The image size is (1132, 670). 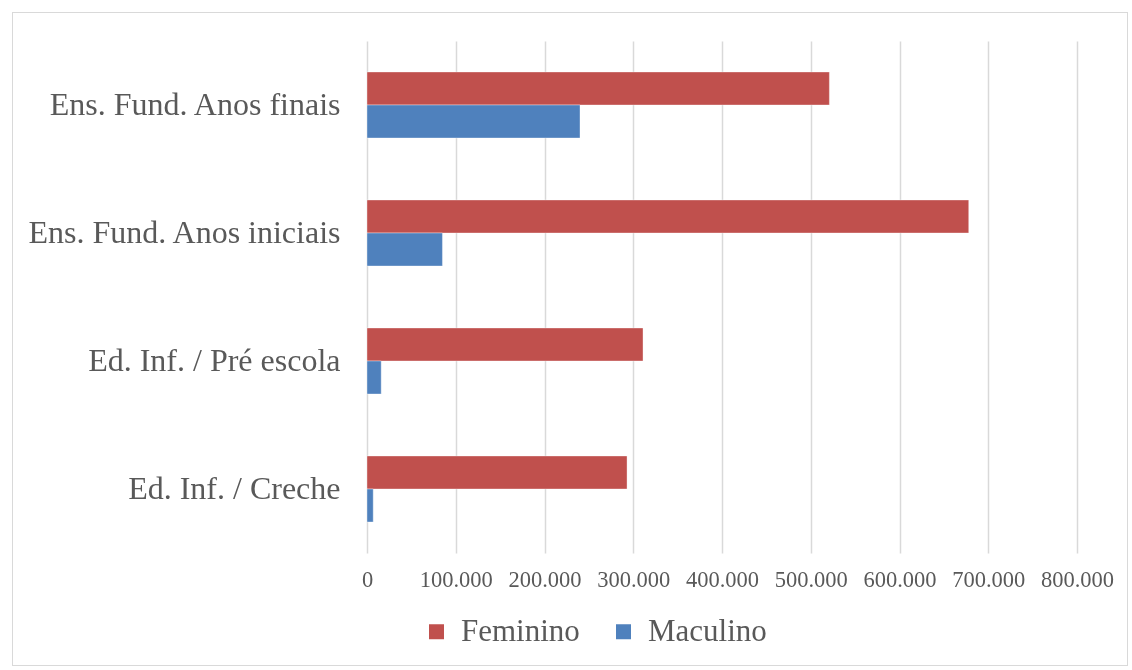 What do you see at coordinates (722, 579) in the screenshot?
I see `x-tick-label: 400.000` at bounding box center [722, 579].